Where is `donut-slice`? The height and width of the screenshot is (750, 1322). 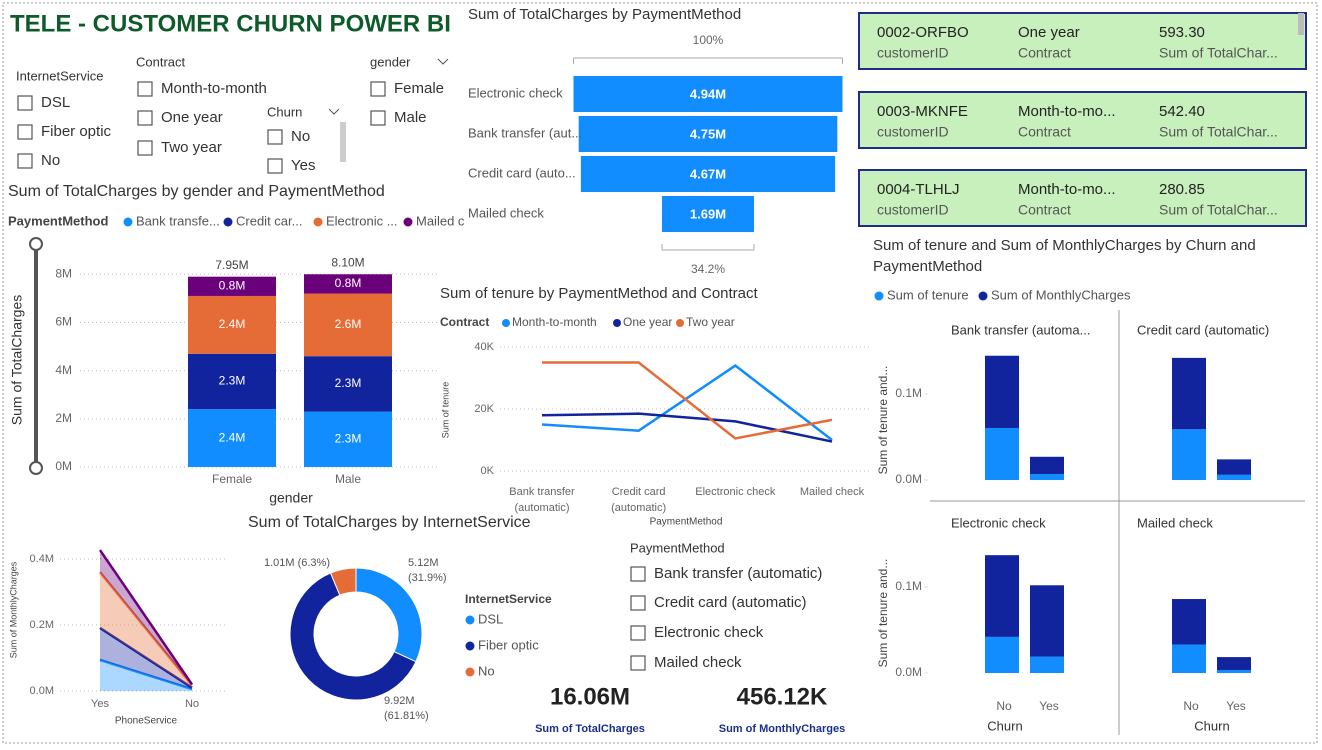 donut-slice is located at coordinates (343, 581).